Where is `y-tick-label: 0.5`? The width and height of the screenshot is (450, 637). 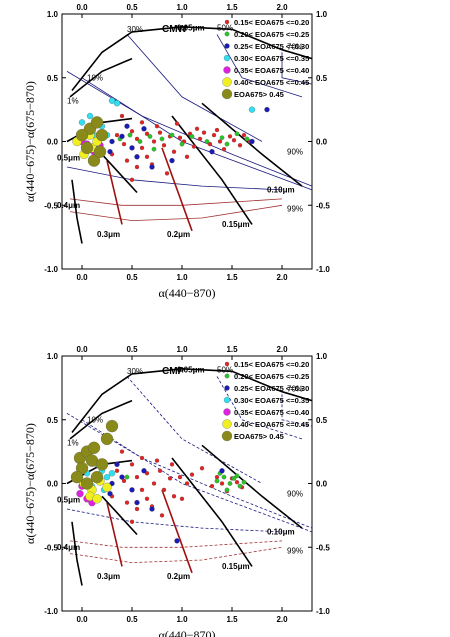 y-tick-label: 0.5 is located at coordinates (53, 420).